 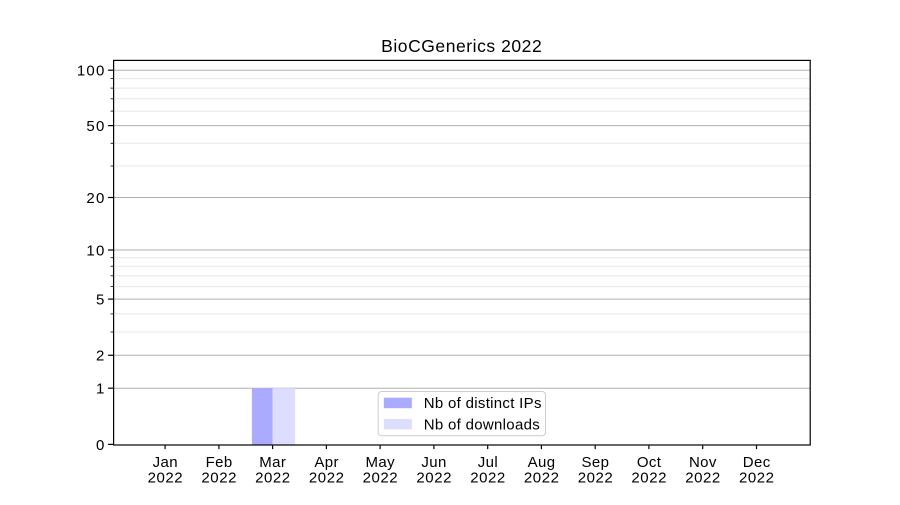 What do you see at coordinates (483, 403) in the screenshot?
I see `svg-text: Nb of distinct IPs` at bounding box center [483, 403].